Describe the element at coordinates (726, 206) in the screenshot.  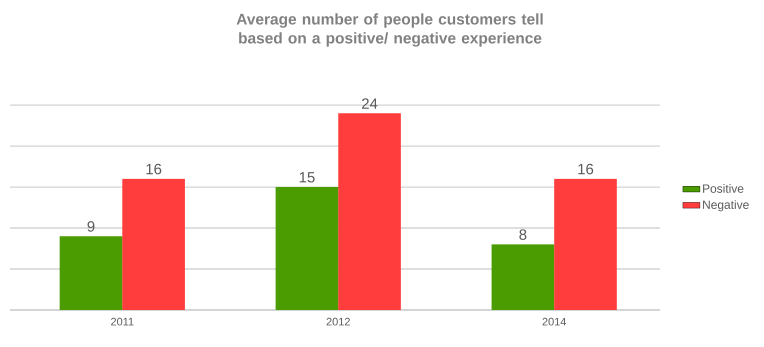
I see `legend-label: Negative` at that location.